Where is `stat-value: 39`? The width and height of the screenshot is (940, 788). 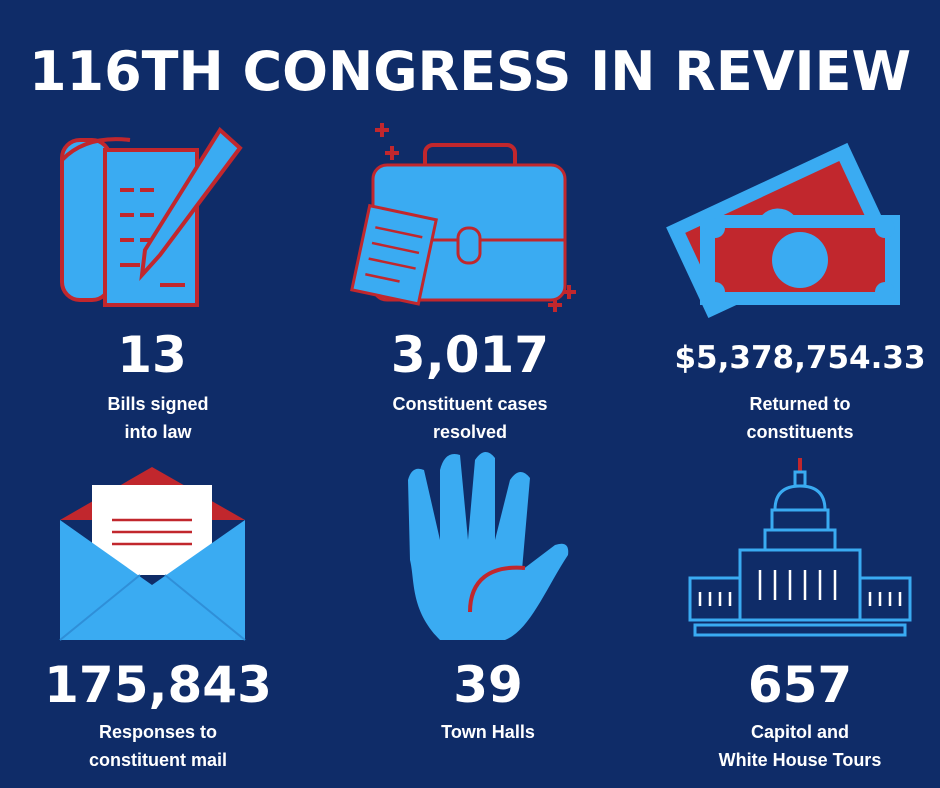
stat-value: 39 is located at coordinates (488, 685).